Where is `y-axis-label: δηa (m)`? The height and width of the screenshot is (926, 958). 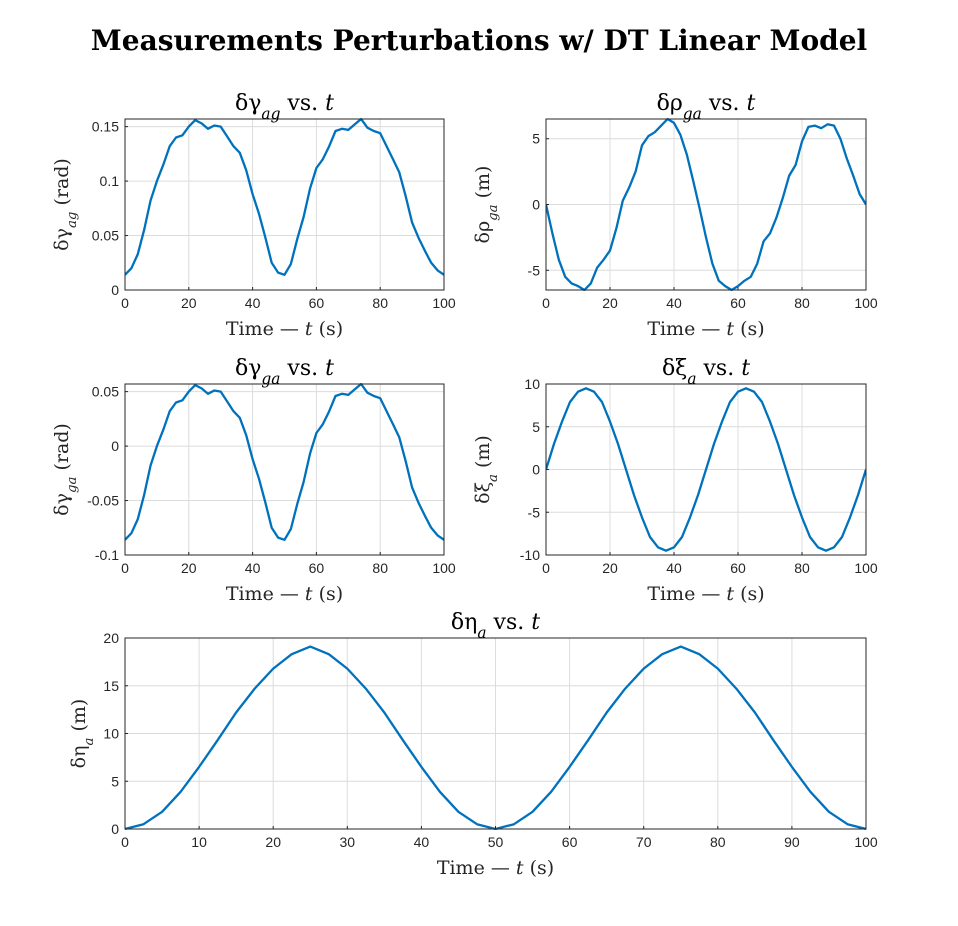 y-axis-label: δηa (m) is located at coordinates (82, 734).